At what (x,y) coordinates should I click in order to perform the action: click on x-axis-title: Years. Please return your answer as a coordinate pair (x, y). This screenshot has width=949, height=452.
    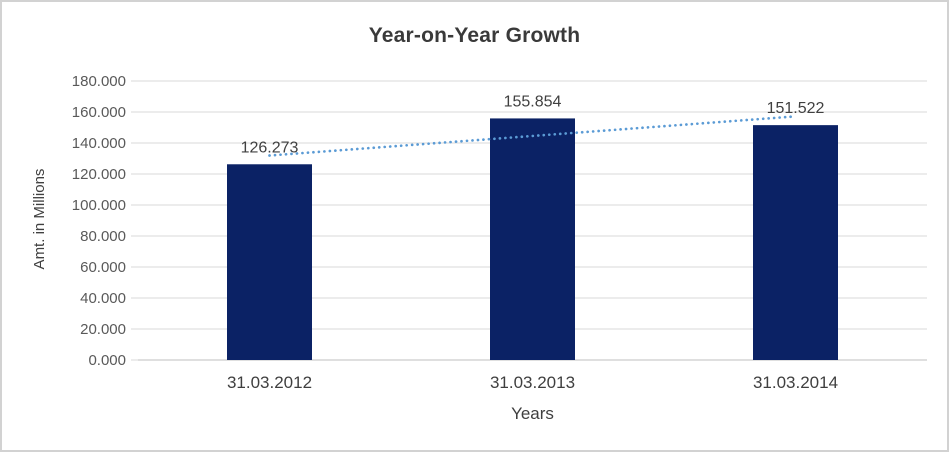
    Looking at the image, I should click on (532, 413).